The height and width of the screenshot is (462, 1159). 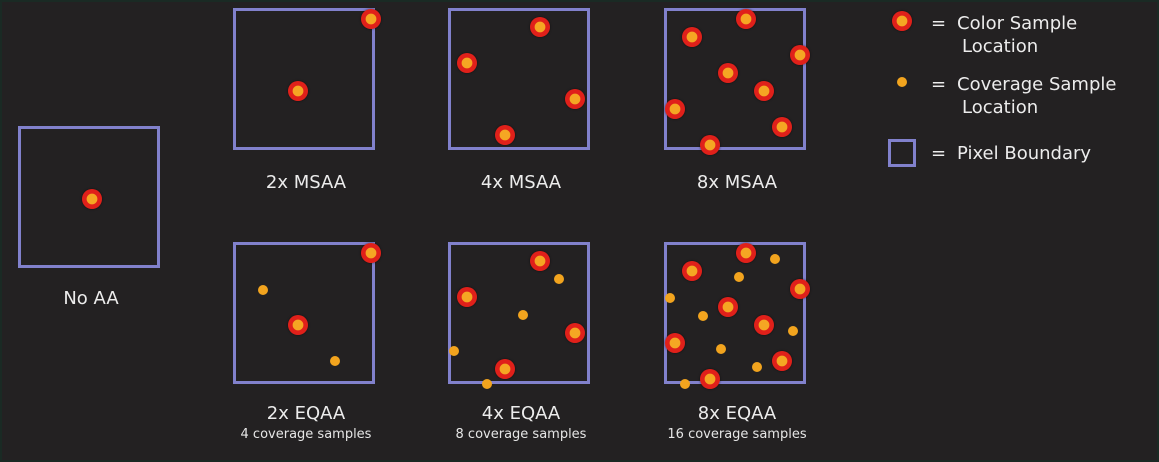 I want to click on label-4x-eqaa: 4x EQAA, so click(x=521, y=413).